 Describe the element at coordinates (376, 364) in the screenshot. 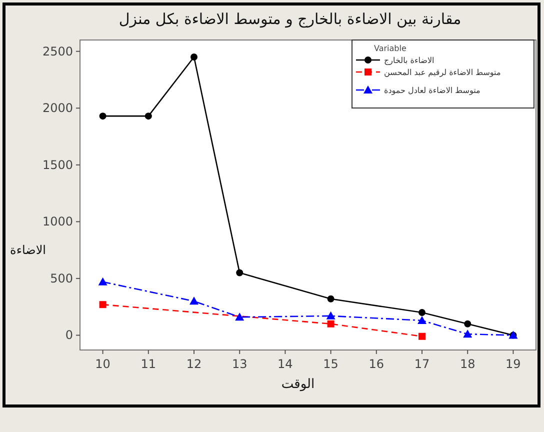

I see `x-tick-label: 16` at that location.